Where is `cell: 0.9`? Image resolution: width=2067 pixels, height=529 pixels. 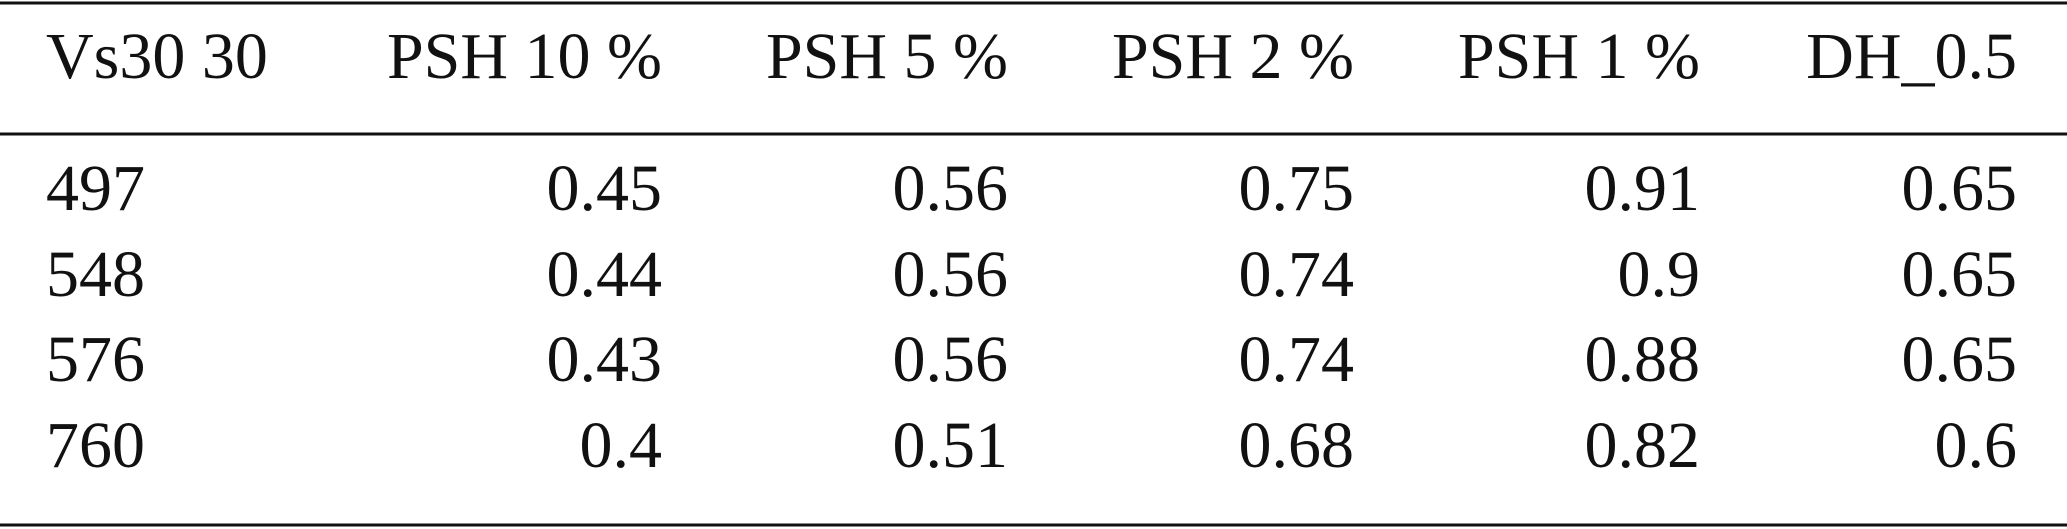
cell: 0.9 is located at coordinates (1659, 274).